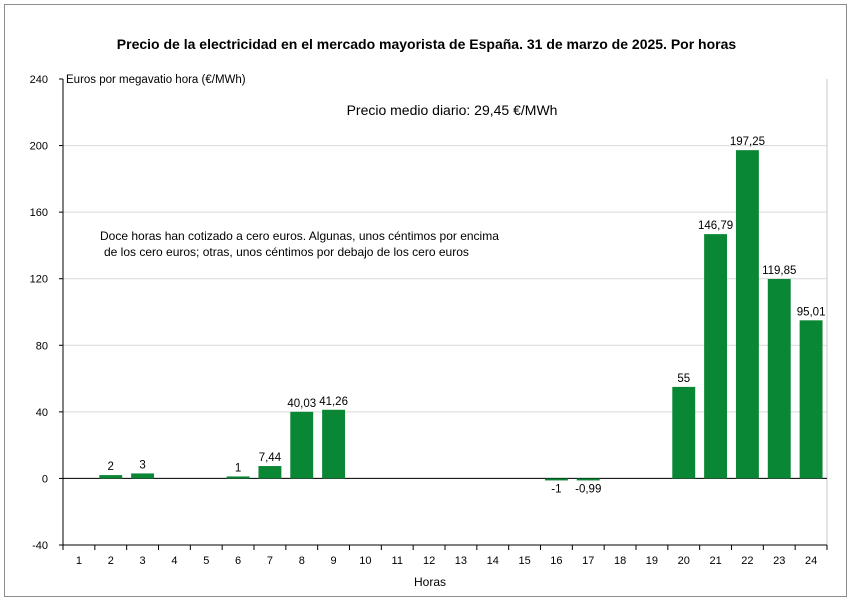  What do you see at coordinates (39, 80) in the screenshot?
I see `y-tick-label: 240` at bounding box center [39, 80].